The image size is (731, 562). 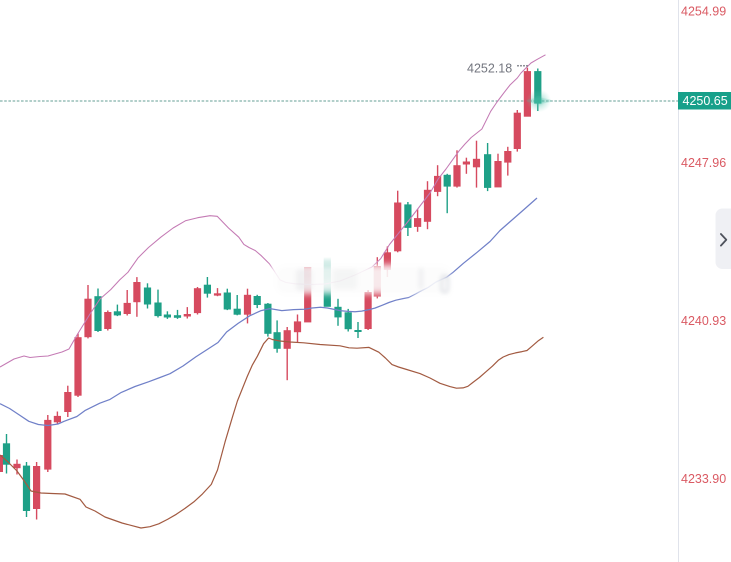 I want to click on svg-text: 4247.96, so click(x=703, y=163).